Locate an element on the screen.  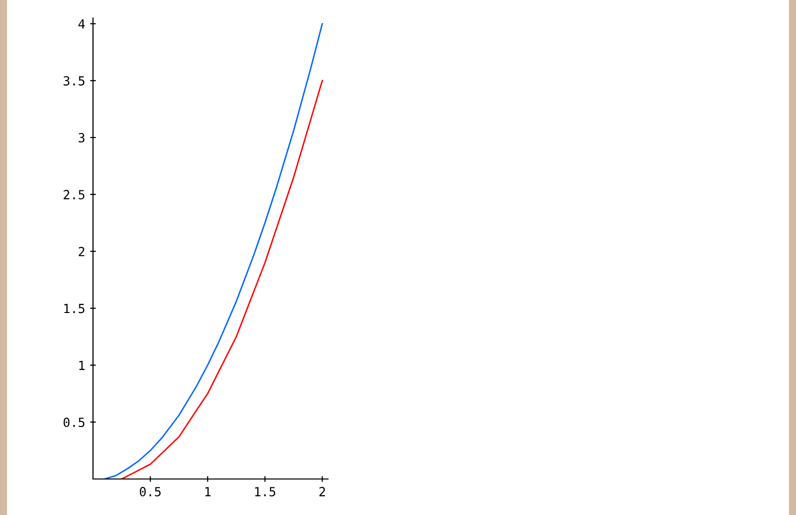
y-tick-label: 1.5 is located at coordinates (74, 309).